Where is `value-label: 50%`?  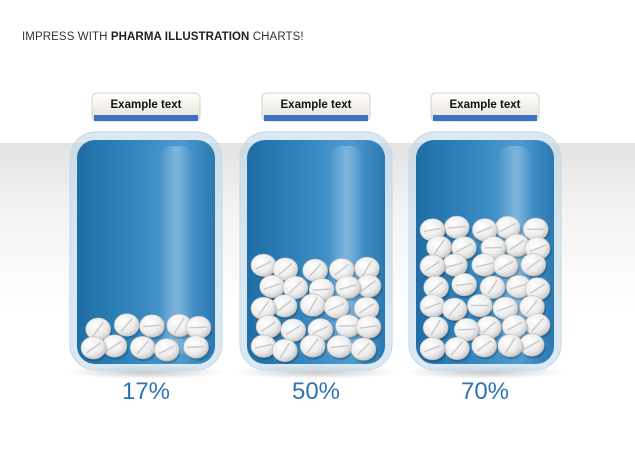 value-label: 50% is located at coordinates (316, 391).